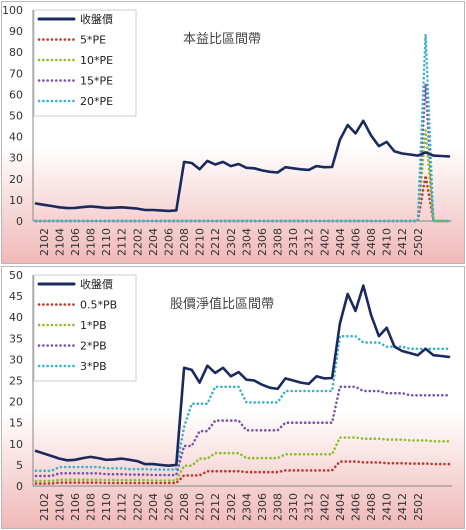 The height and width of the screenshot is (530, 466). I want to click on chart-title: 股價淨值比區間帶, so click(222, 304).